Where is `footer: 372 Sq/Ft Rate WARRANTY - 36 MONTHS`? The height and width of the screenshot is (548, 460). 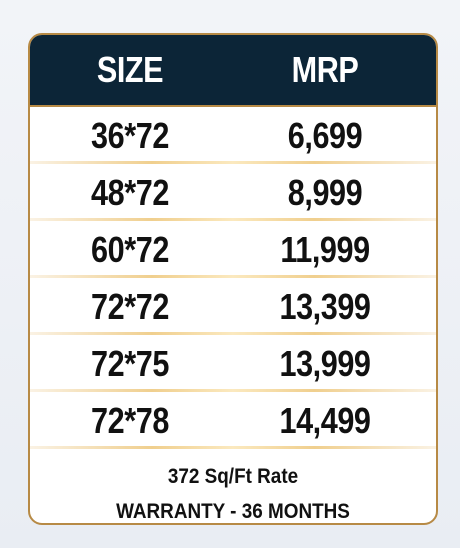
footer: 372 Sq/Ft Rate WARRANTY - 36 MONTHS is located at coordinates (233, 486).